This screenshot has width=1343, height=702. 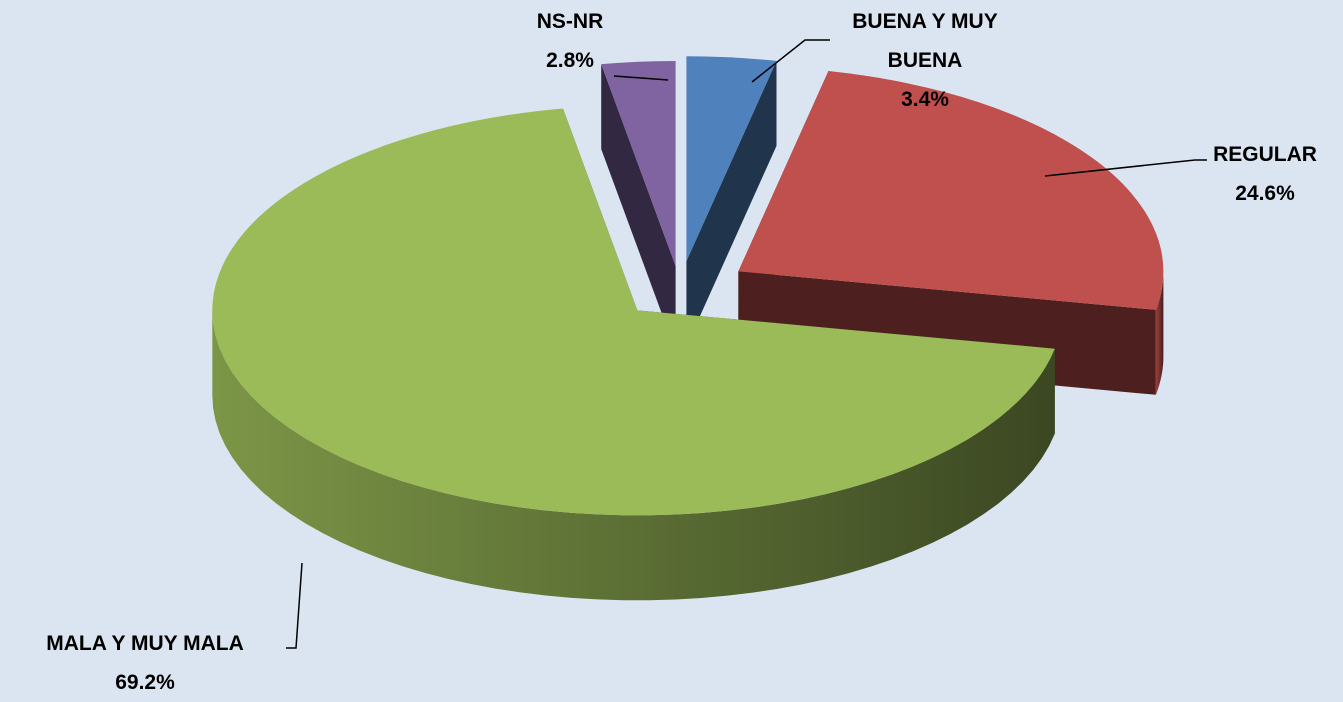 What do you see at coordinates (570, 41) in the screenshot?
I see `slice-label: NS-NR 2.8%` at bounding box center [570, 41].